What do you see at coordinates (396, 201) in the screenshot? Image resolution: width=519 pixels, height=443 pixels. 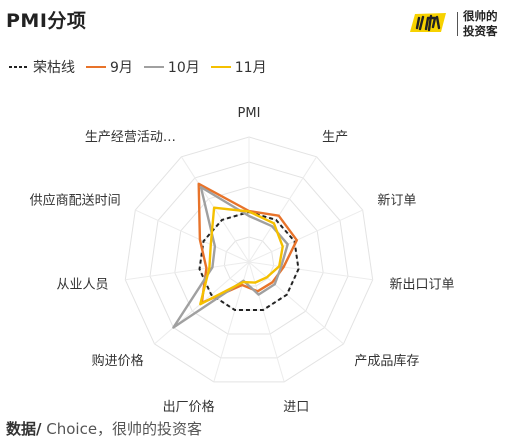 I see `axis-label-2: 新订单` at bounding box center [396, 201].